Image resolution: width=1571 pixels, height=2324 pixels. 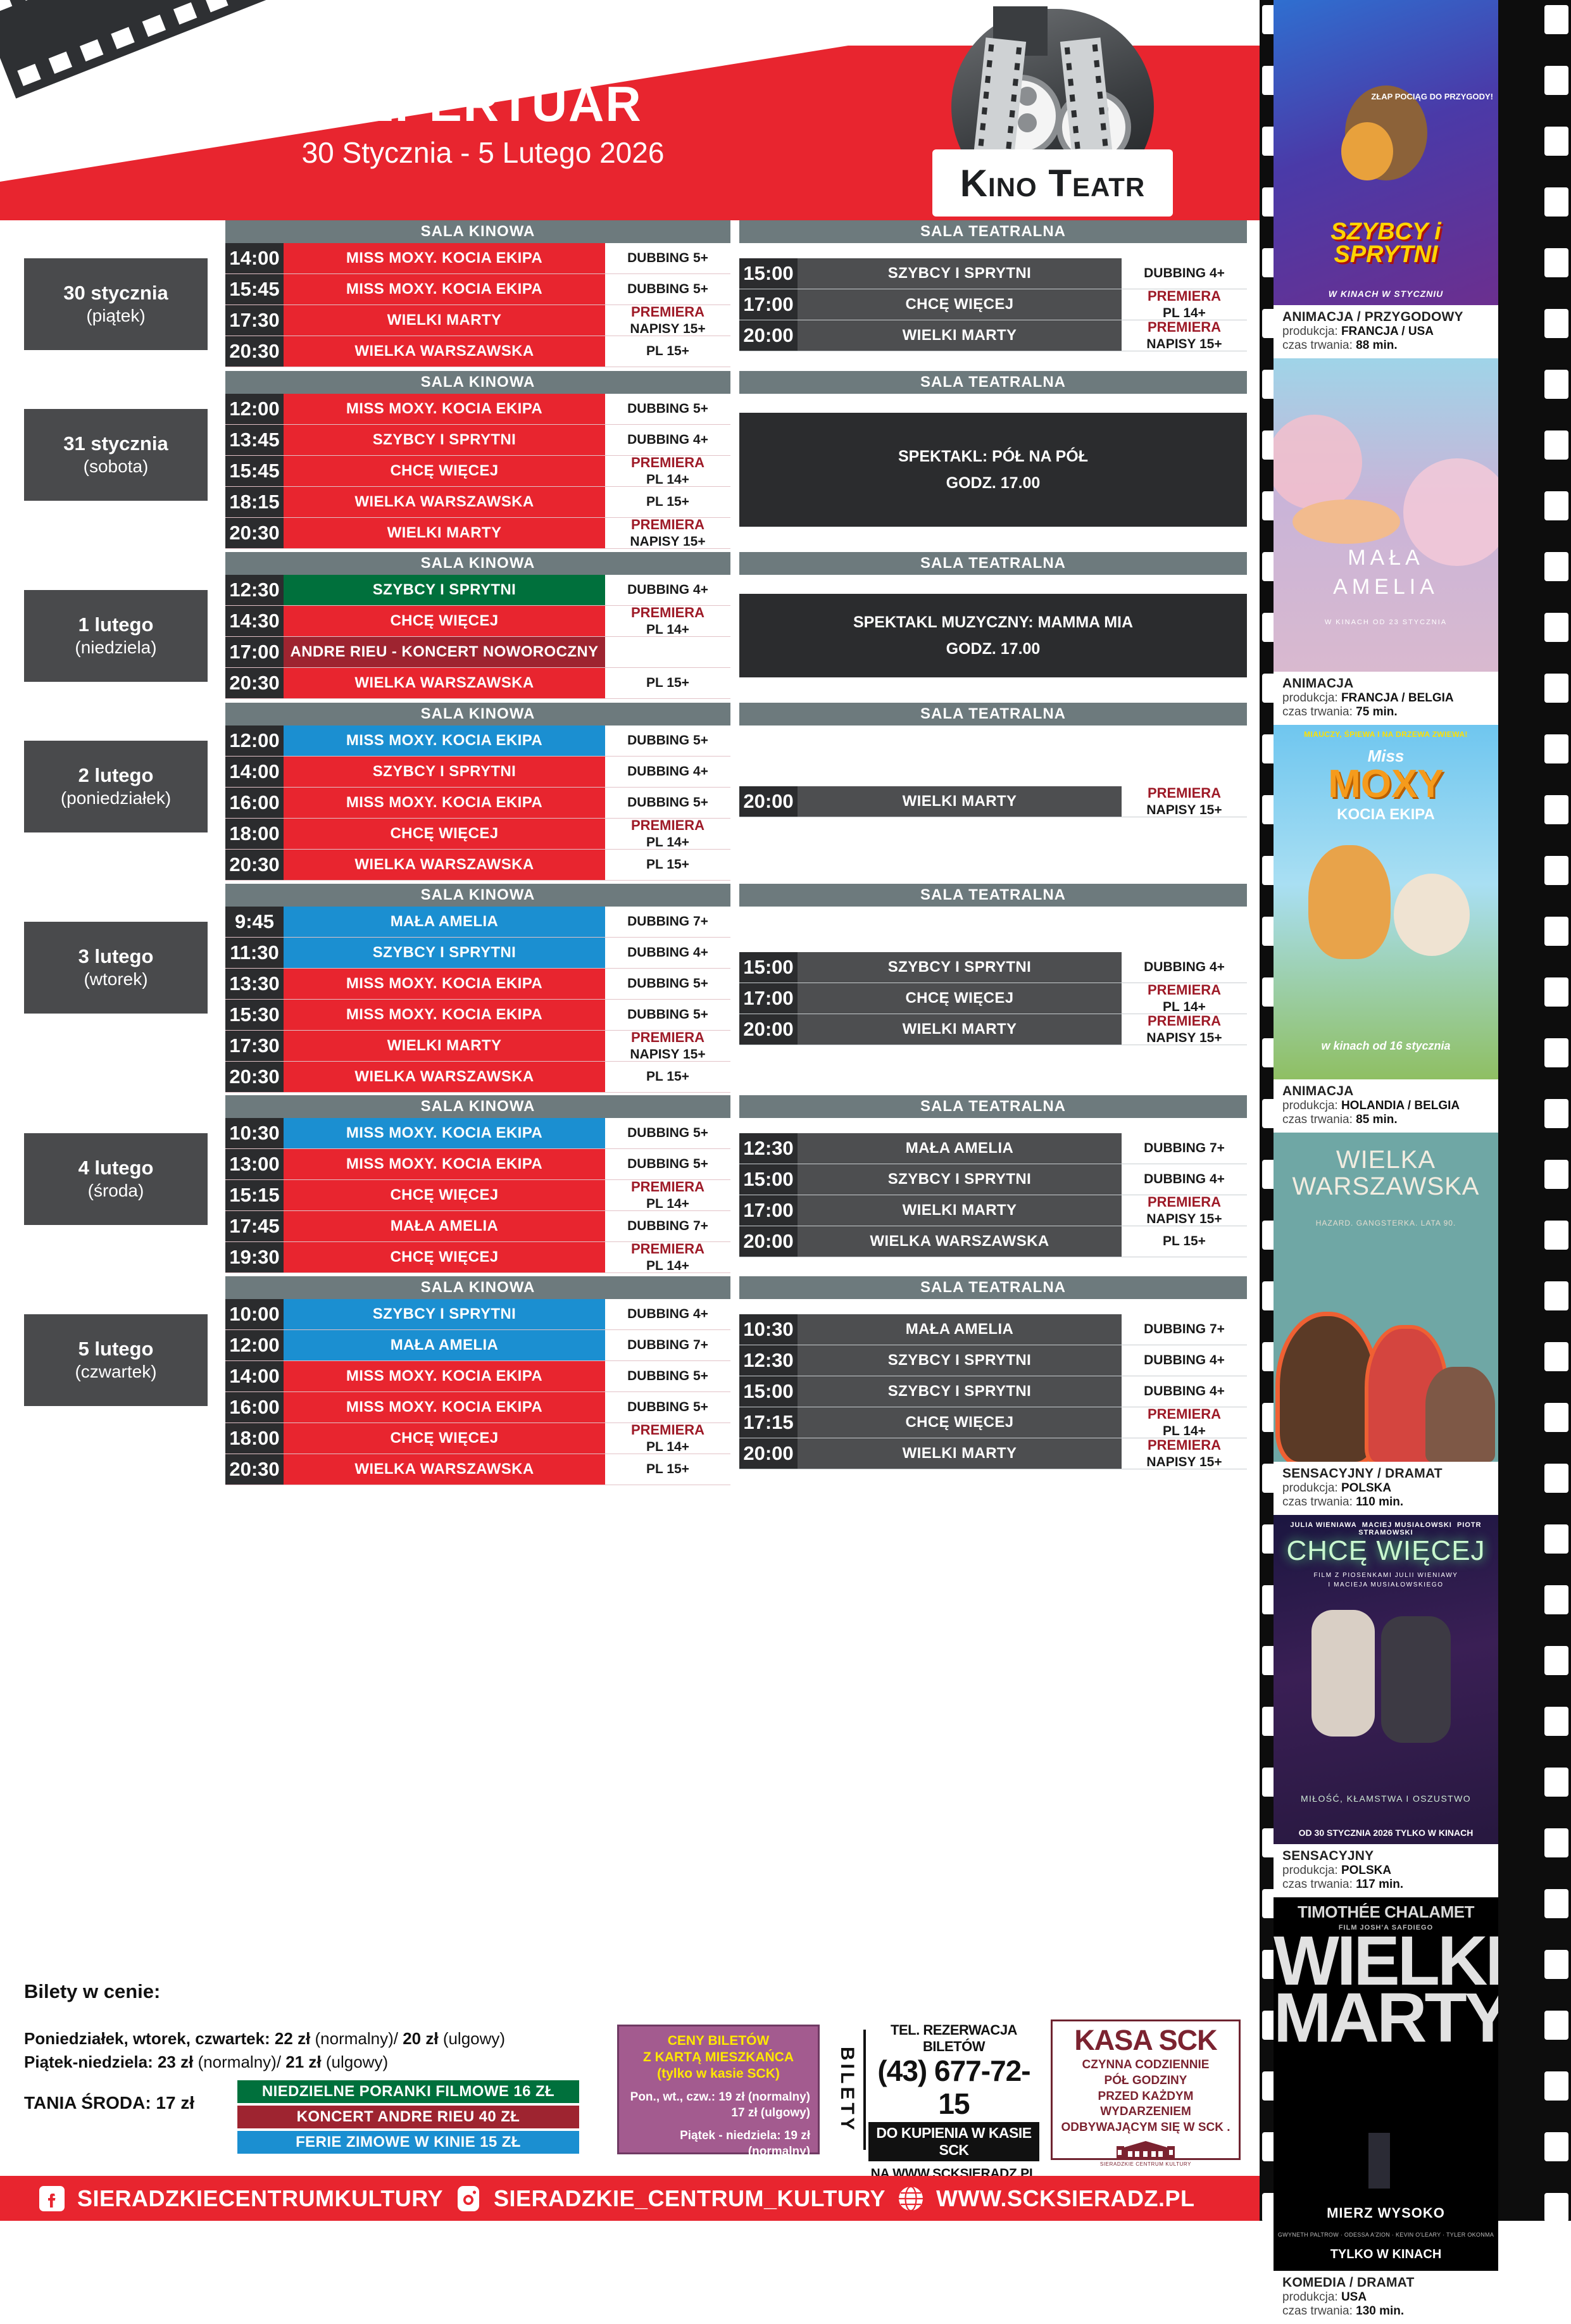 I want to click on screening-row: 13:00 MISS MOXY. KOCIA EKIPA DUBBING 5+, so click(x=477, y=1165).